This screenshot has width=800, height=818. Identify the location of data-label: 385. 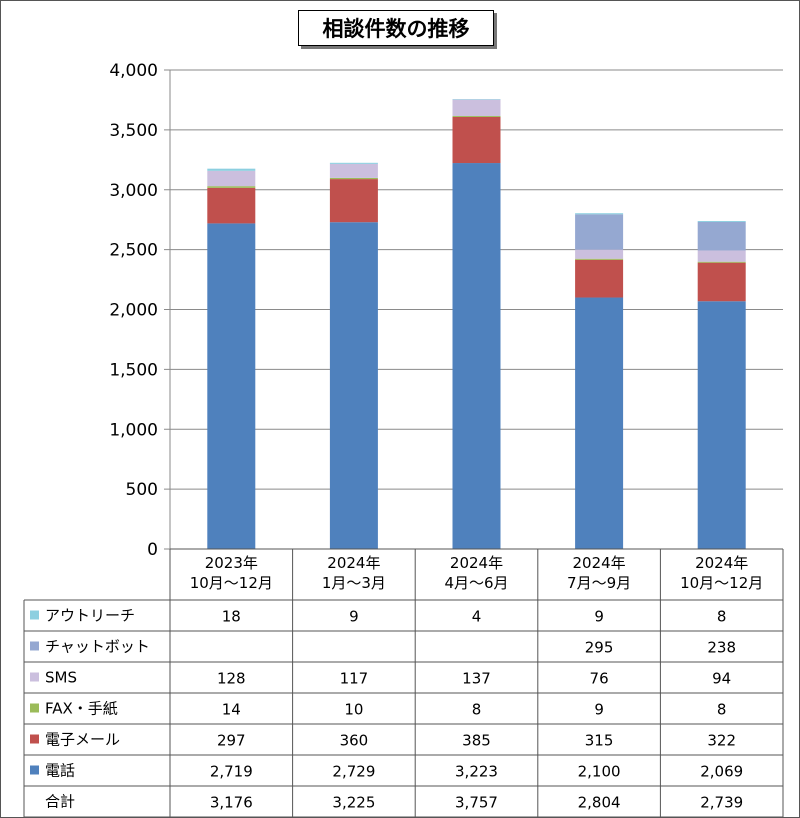
(476, 741).